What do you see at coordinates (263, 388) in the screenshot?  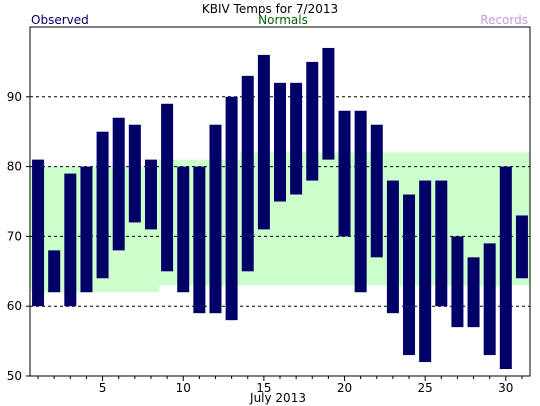 I see `x-axis-tick-label: 15` at bounding box center [263, 388].